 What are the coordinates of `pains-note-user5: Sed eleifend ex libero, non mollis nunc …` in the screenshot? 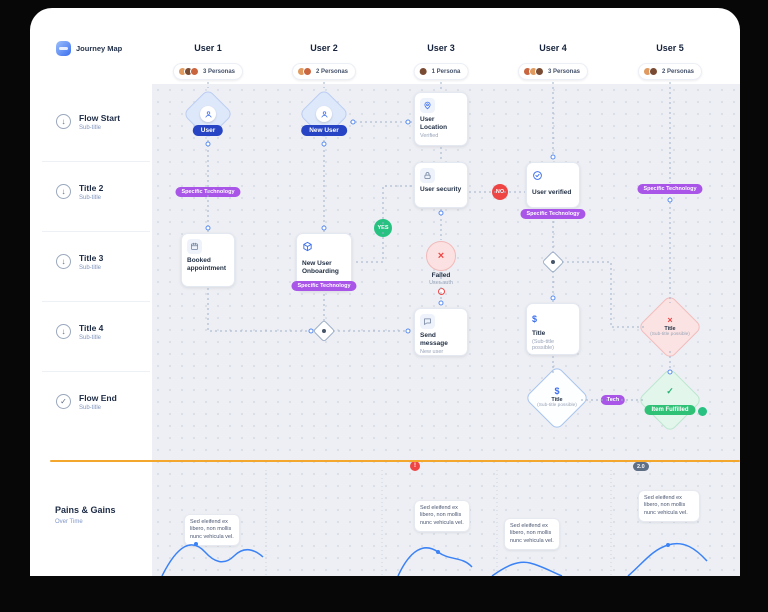 It's located at (669, 506).